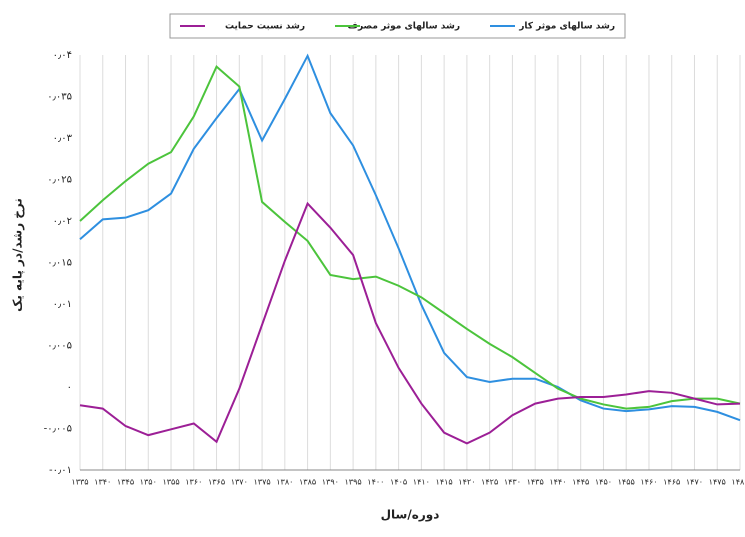 The image size is (745, 537). I want to click on x-tick-label: ۱۴۱۰, so click(421, 482).